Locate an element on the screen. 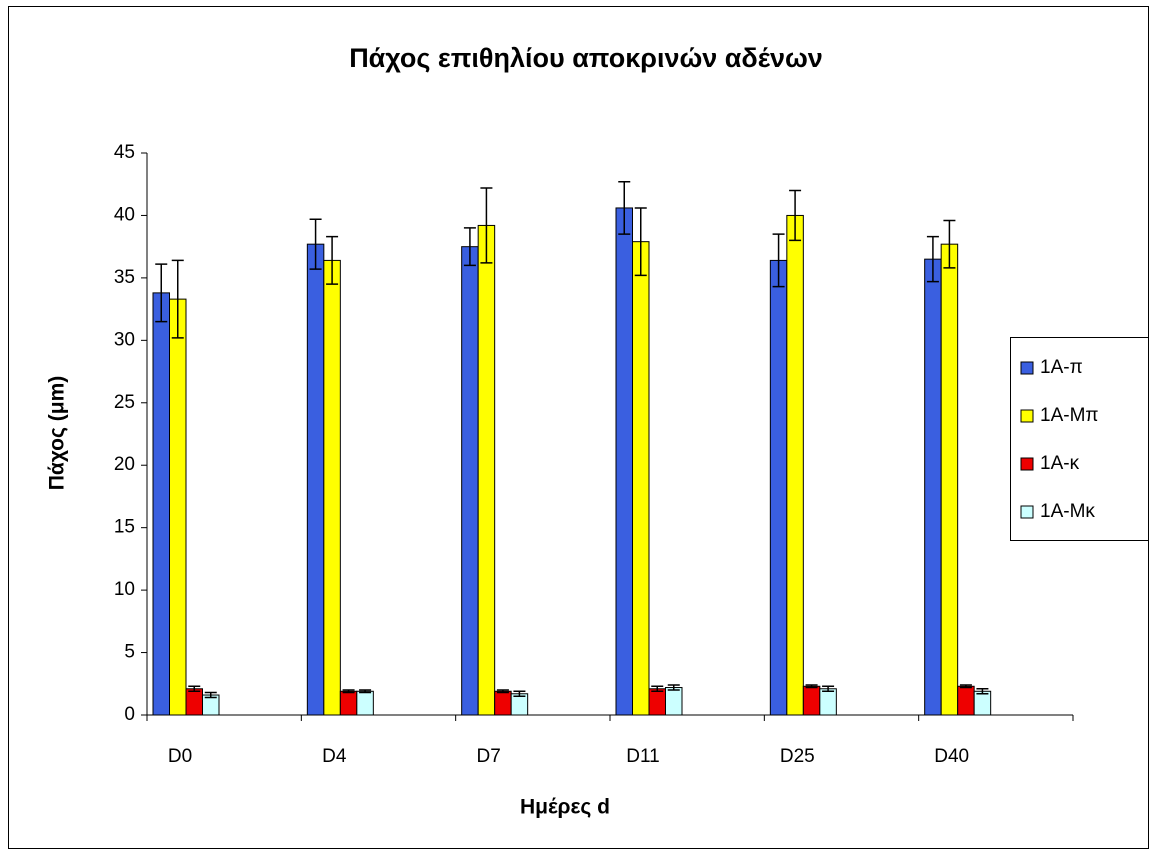  y-tick-label: 40 is located at coordinates (124, 214).